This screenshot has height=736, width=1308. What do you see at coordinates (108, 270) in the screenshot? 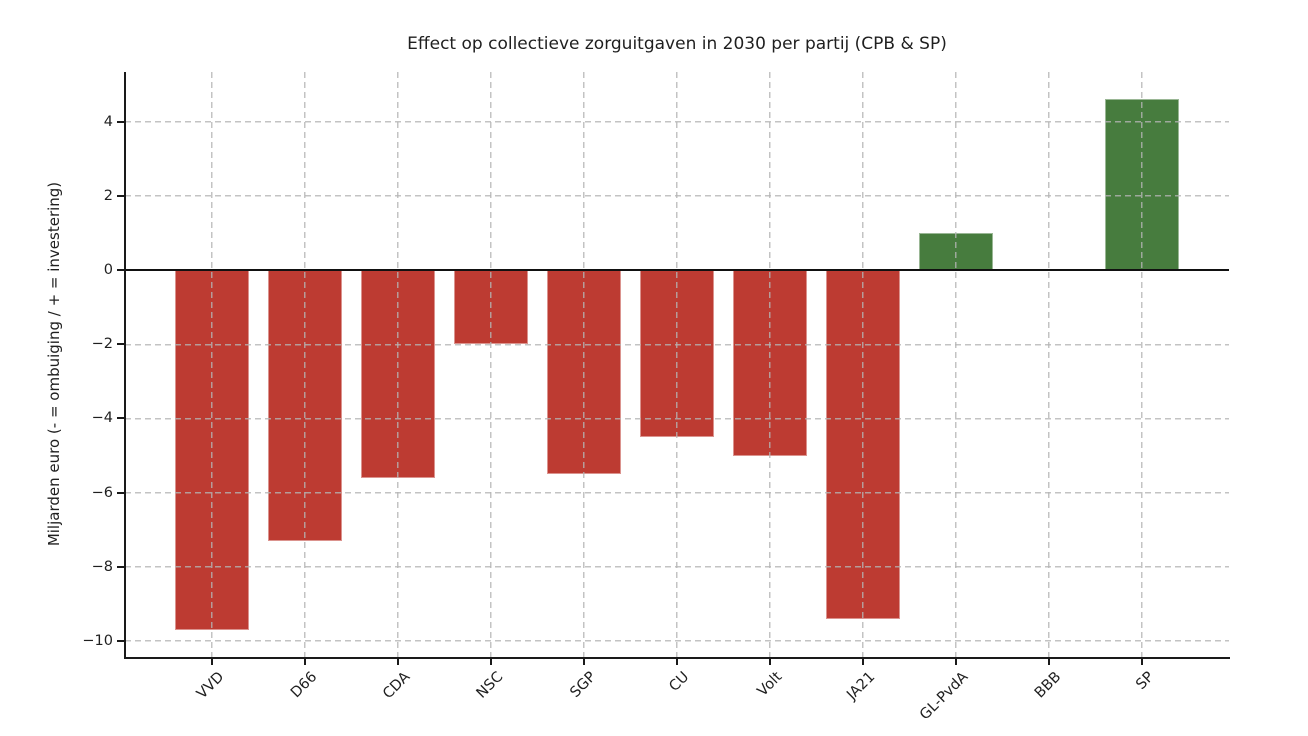
I see `y-tick-label: 0` at bounding box center [108, 270].